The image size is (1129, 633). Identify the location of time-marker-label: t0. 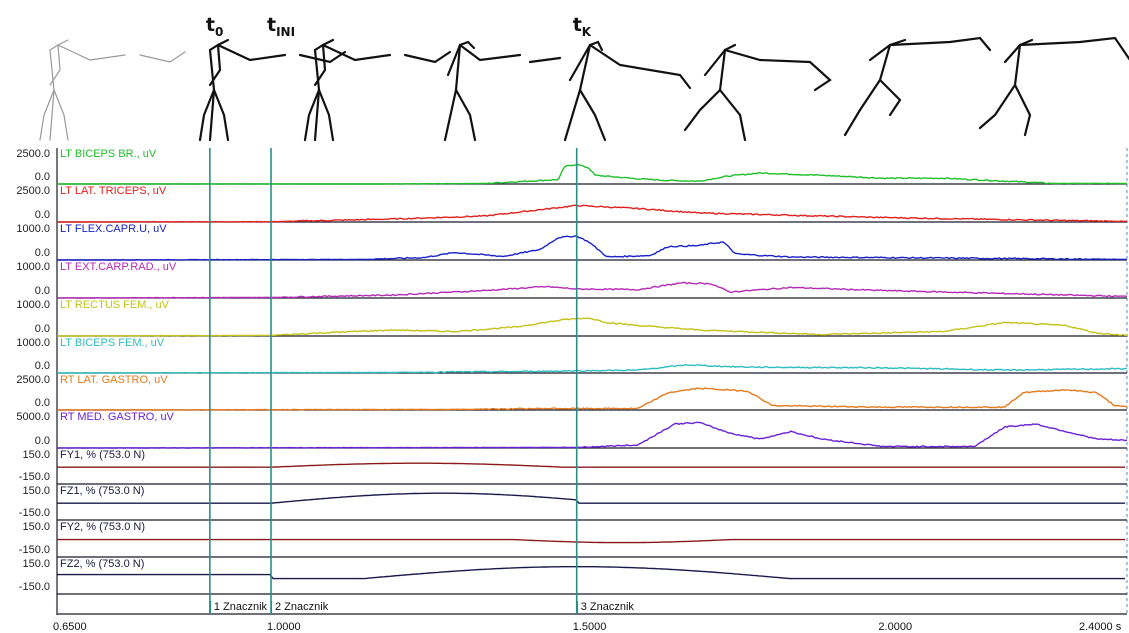
(214, 26).